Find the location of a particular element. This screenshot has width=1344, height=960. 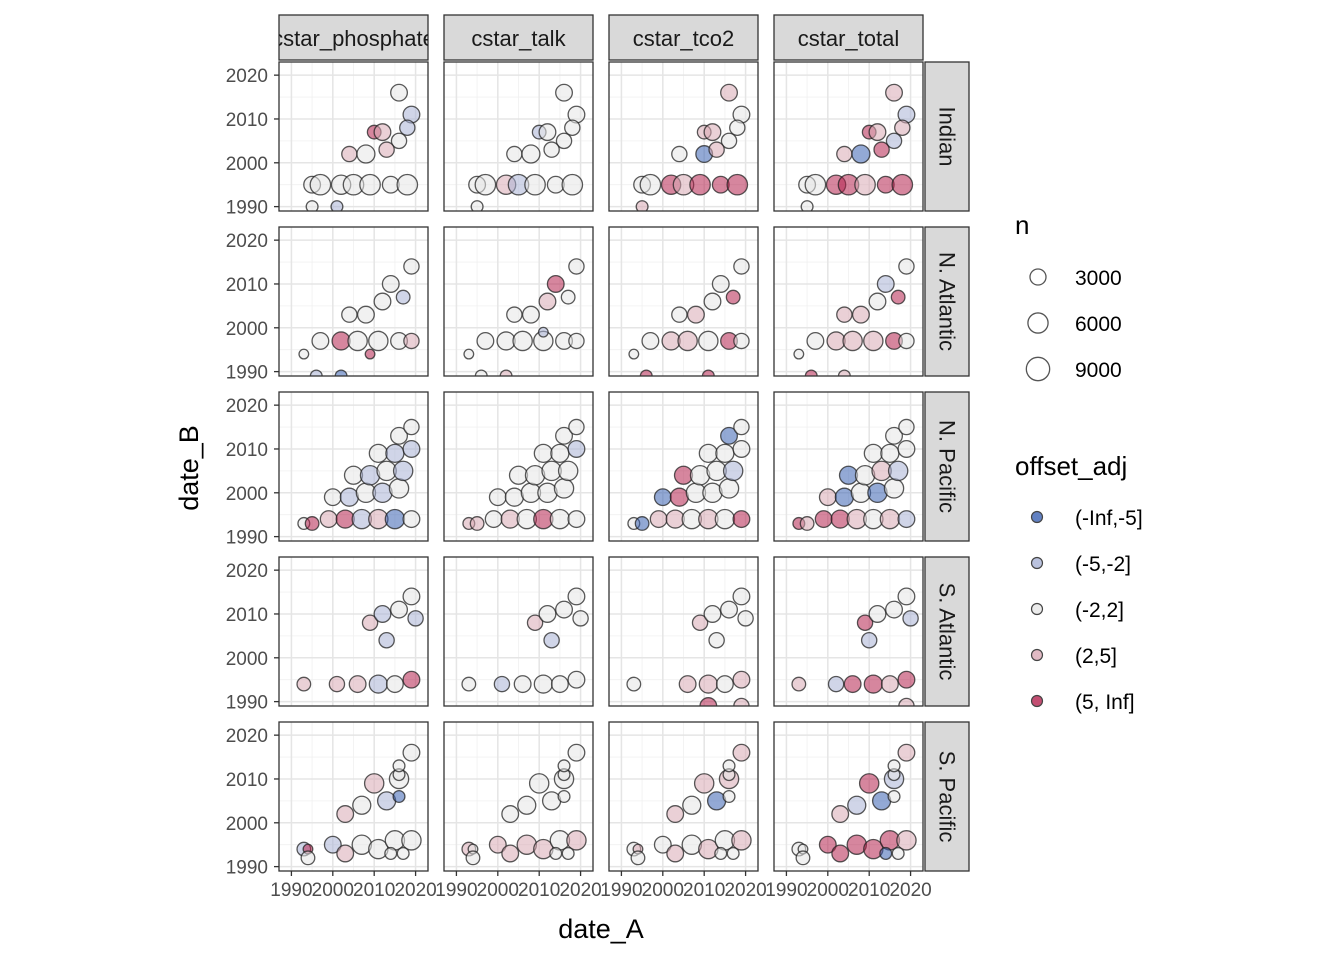

column-strip-label: cstar_total is located at coordinates (849, 38).